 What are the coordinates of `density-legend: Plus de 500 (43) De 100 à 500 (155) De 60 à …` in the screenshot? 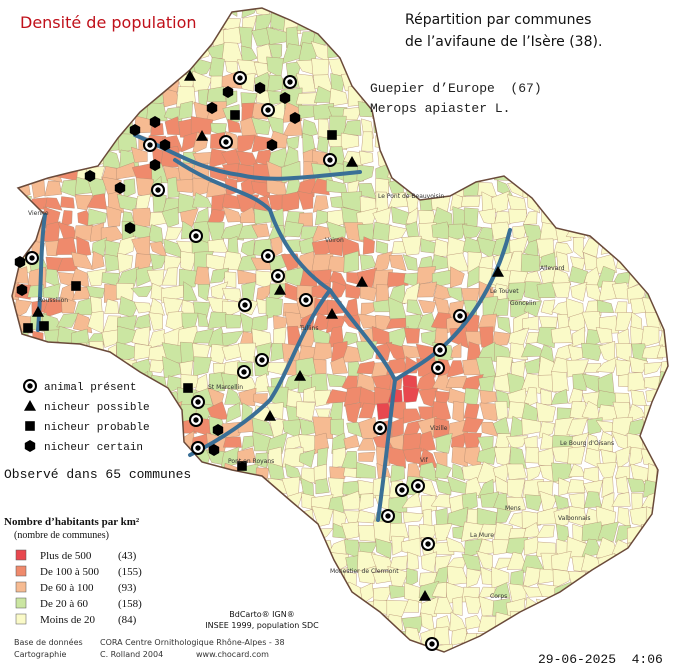 It's located at (78, 587).